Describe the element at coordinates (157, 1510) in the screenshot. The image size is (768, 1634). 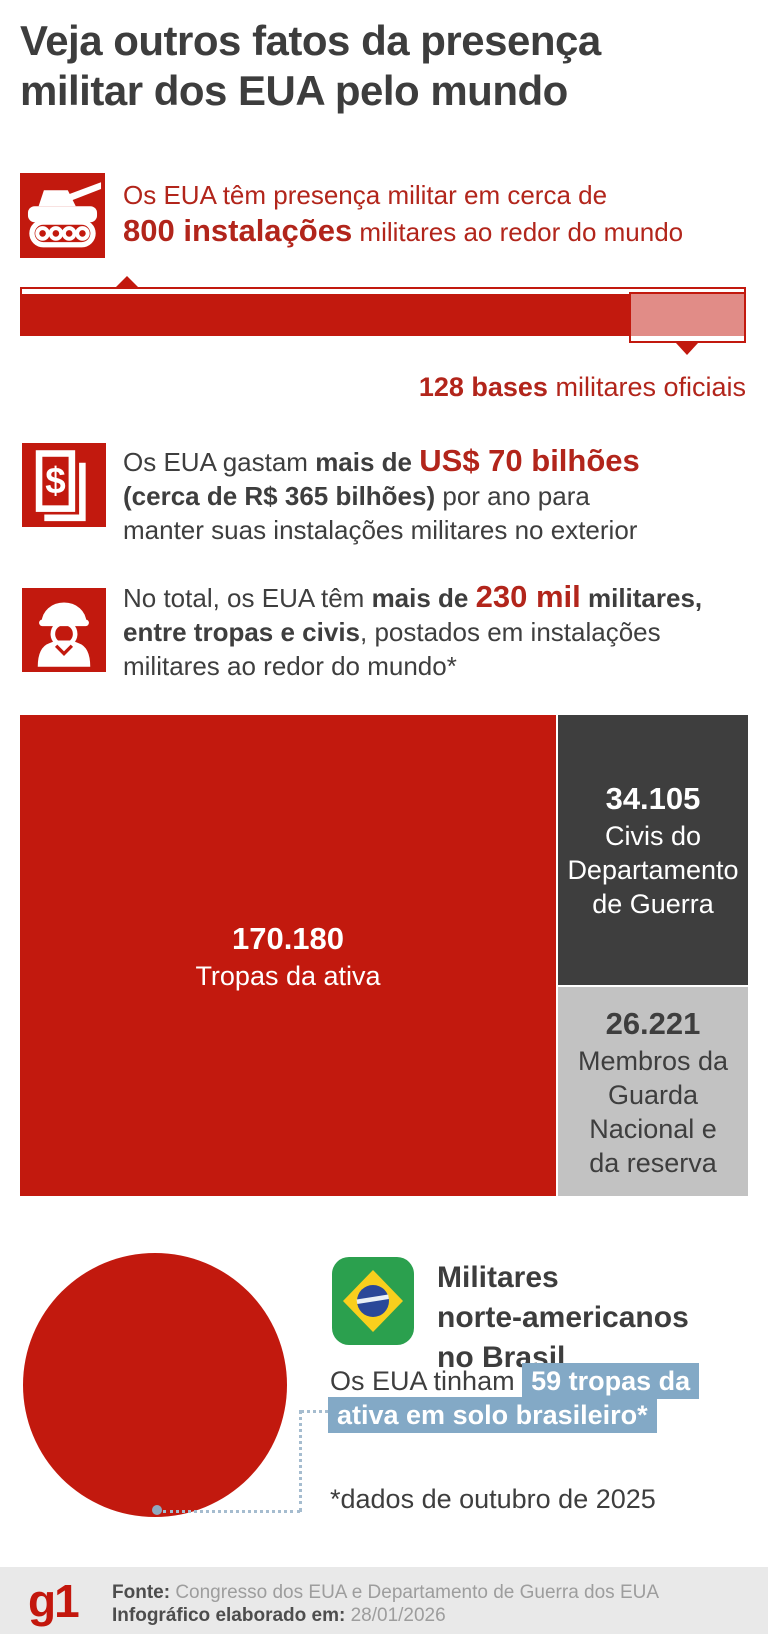
I see `connector-dot` at that location.